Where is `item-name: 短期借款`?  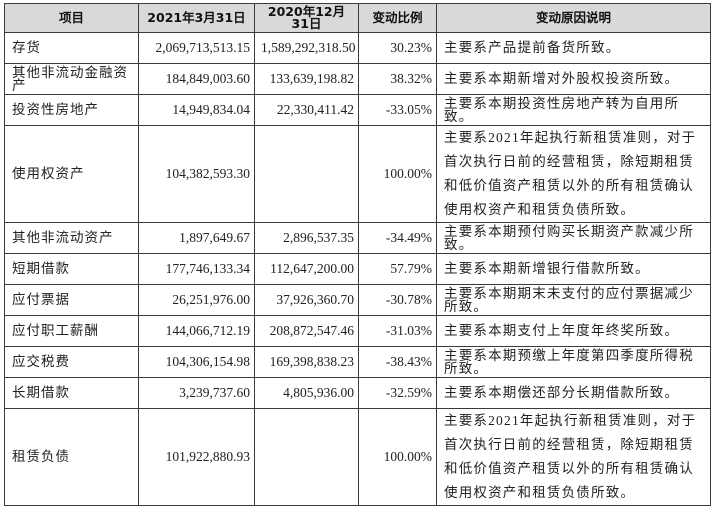
item-name: 短期借款 is located at coordinates (71, 269).